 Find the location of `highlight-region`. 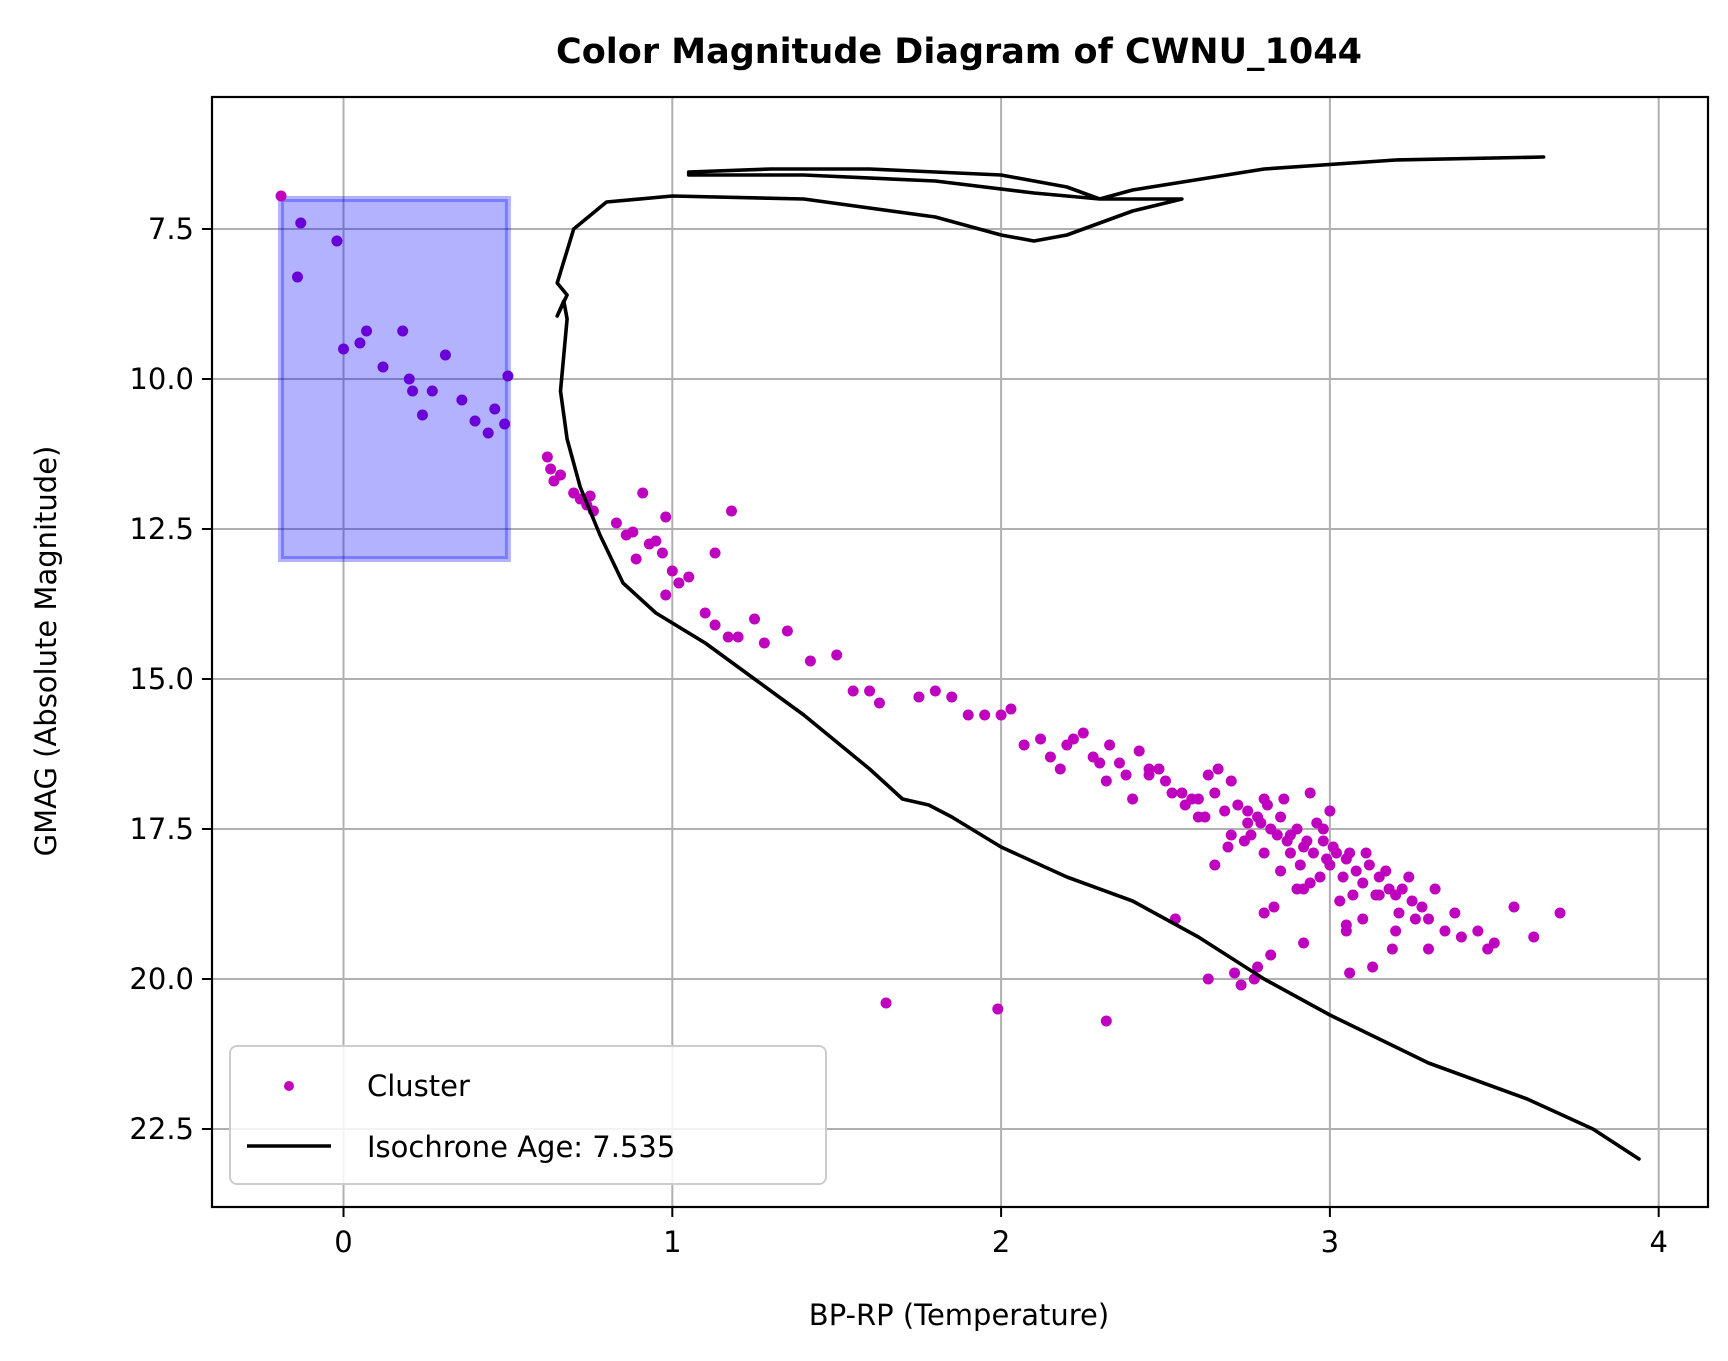

highlight-region is located at coordinates (394, 379).